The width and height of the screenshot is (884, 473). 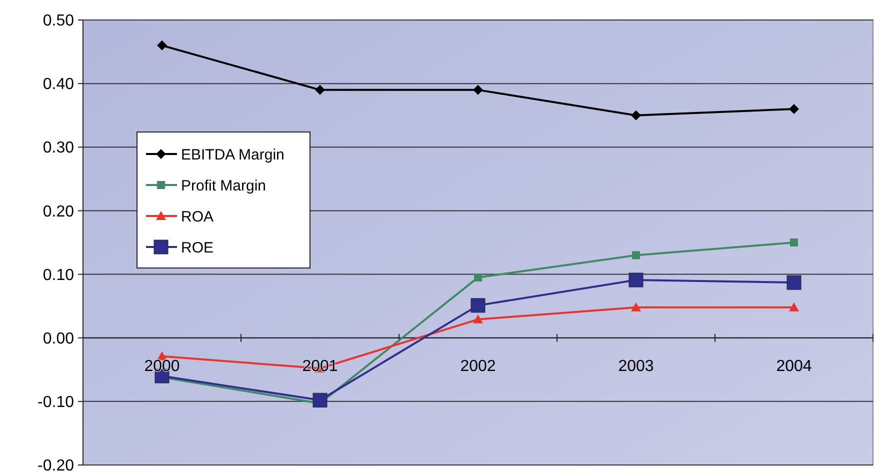 What do you see at coordinates (58, 211) in the screenshot?
I see `y-tick-label: 0.20` at bounding box center [58, 211].